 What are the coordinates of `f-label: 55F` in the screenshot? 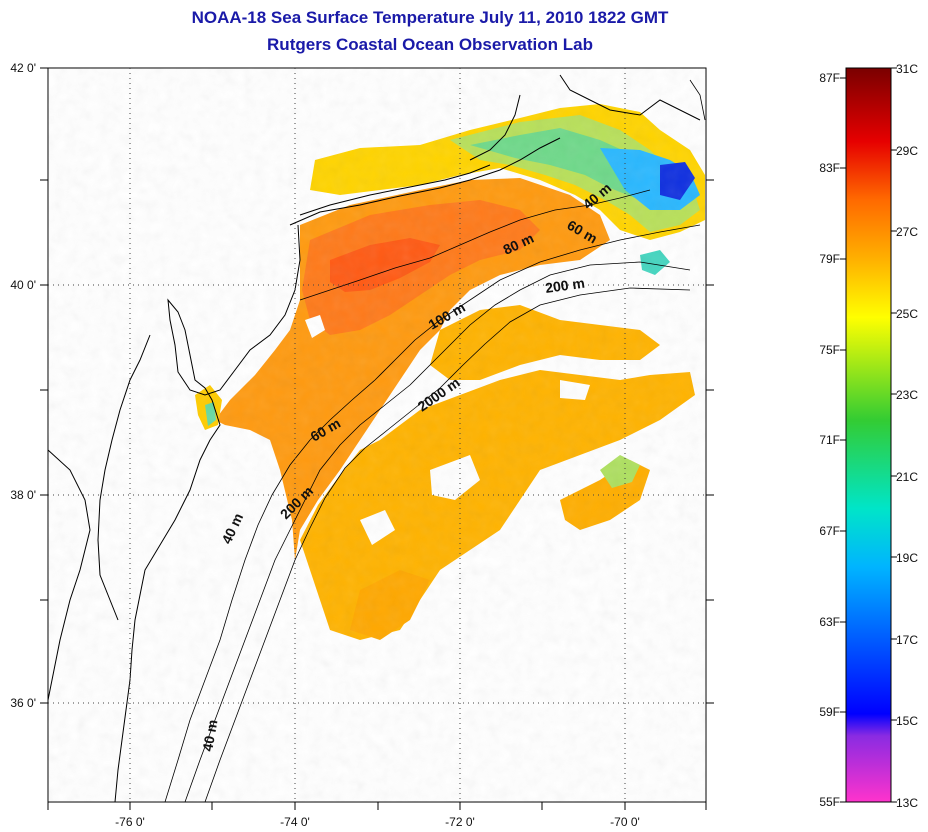 It's located at (829, 802).